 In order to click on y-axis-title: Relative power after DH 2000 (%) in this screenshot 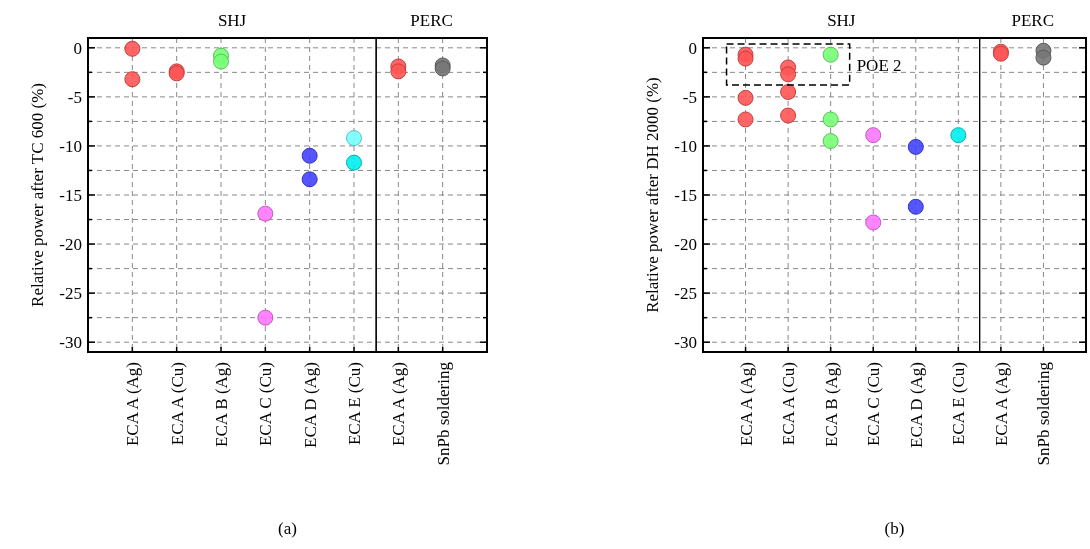, I will do `click(652, 195)`.